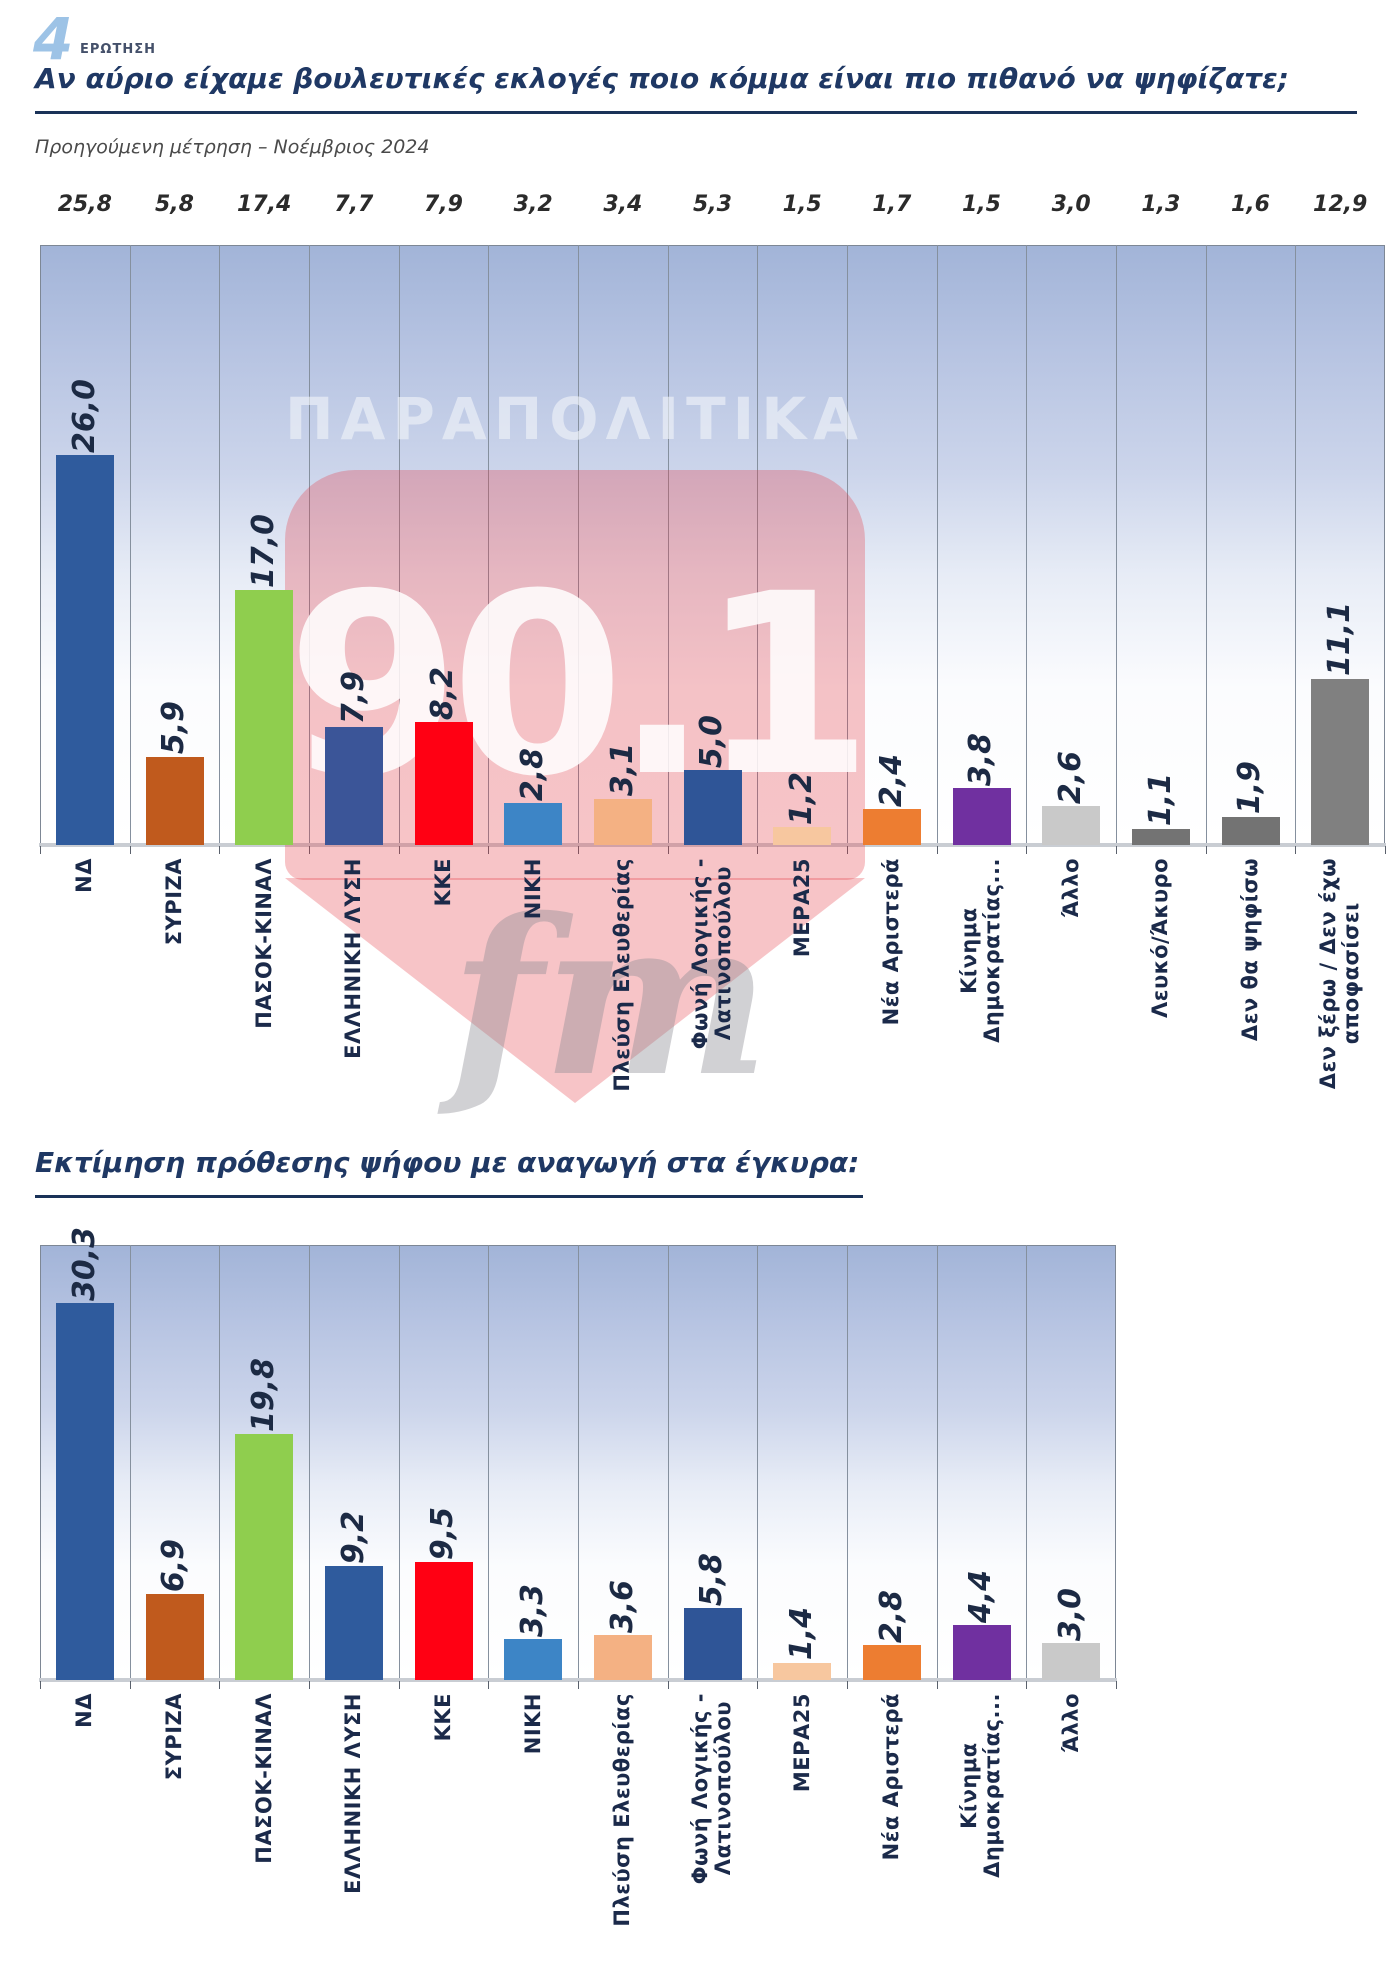 The height and width of the screenshot is (1967, 1390). I want to click on category-label-slot: ΝΙΚΗ, so click(533, 1817).